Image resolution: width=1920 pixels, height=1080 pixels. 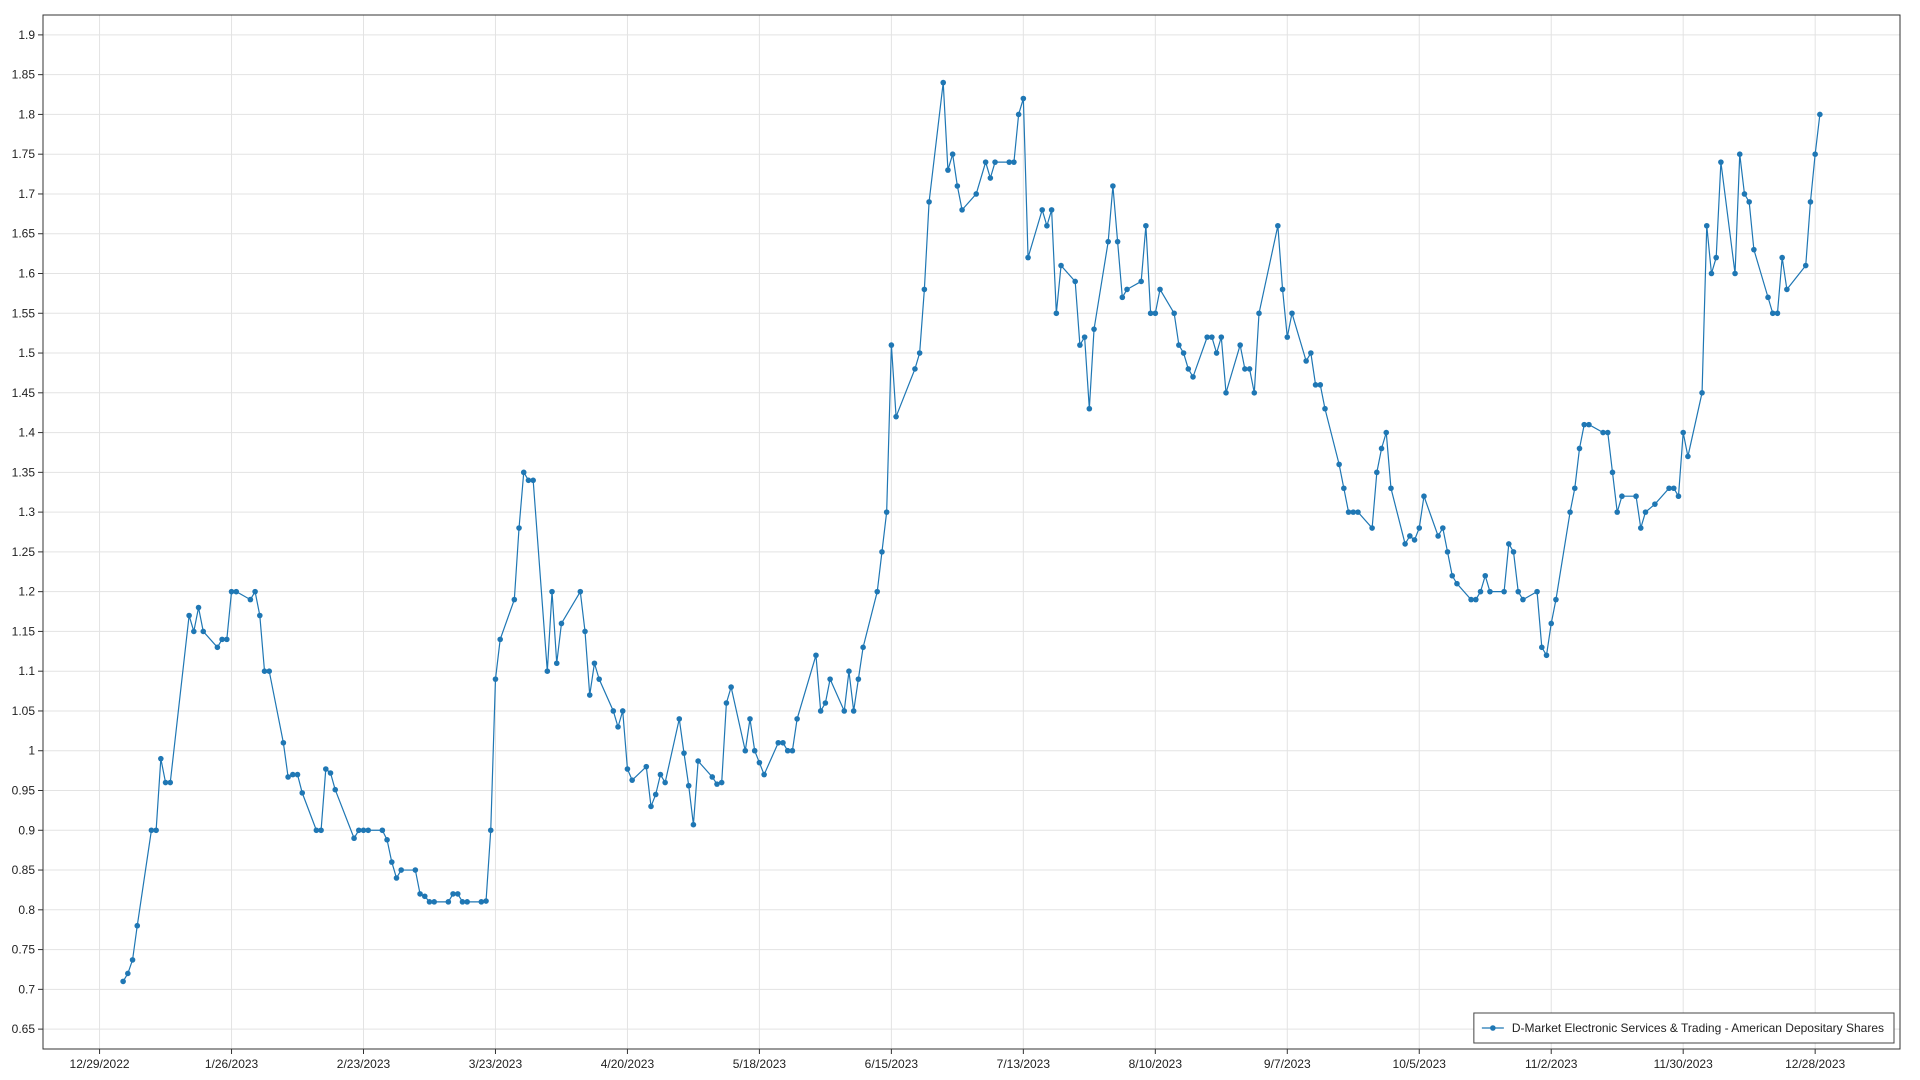 What do you see at coordinates (26, 194) in the screenshot?
I see `y-tick-label: 1.7` at bounding box center [26, 194].